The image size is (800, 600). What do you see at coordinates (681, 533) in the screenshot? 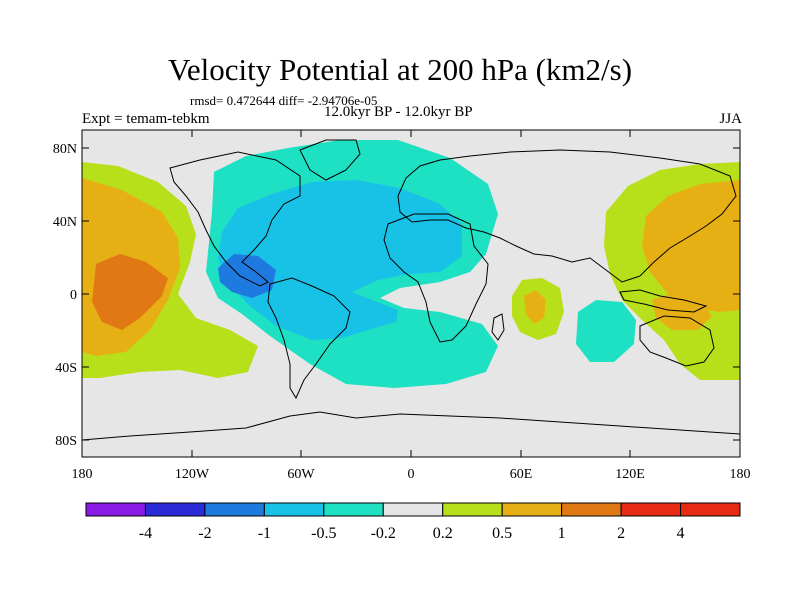
I see `colorbar-label: 4` at bounding box center [681, 533].